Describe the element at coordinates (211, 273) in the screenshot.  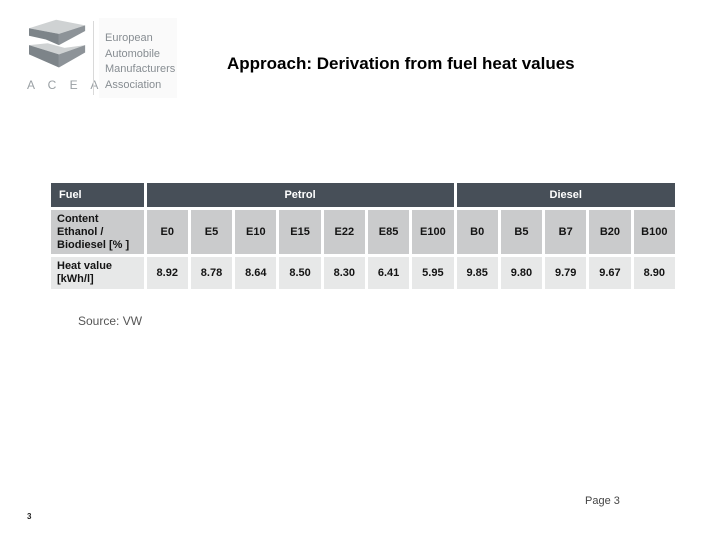
I see `table-cell: 8.78` at that location.